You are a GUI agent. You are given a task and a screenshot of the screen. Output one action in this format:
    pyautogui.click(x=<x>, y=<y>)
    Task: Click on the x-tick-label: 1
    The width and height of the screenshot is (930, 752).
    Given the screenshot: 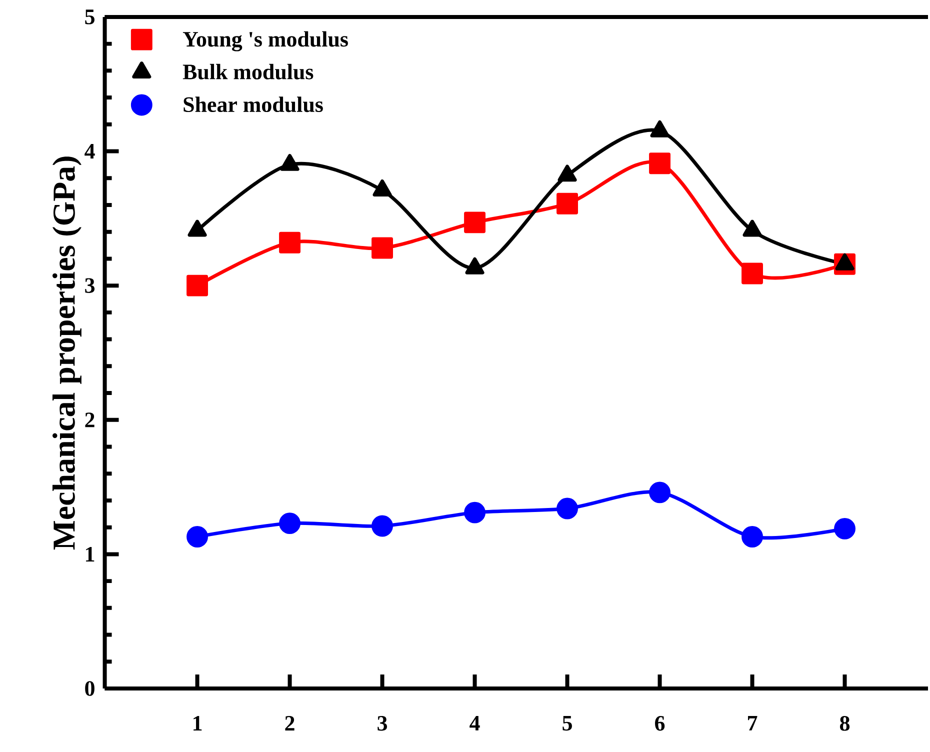 What is the action you would take?
    pyautogui.click(x=198, y=723)
    